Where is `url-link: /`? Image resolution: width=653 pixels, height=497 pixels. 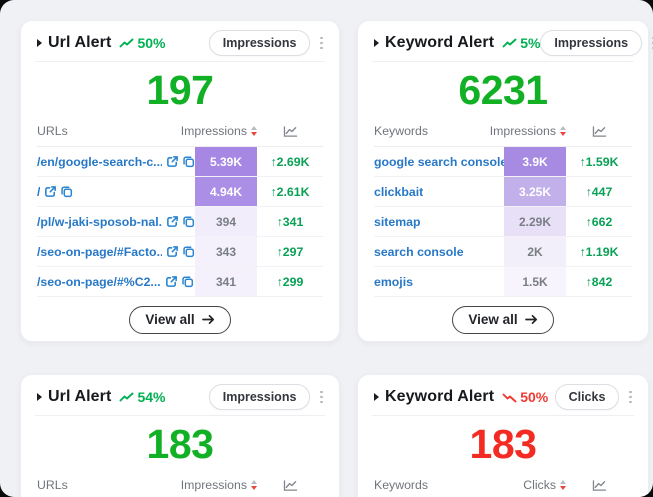 url-link: / is located at coordinates (39, 191).